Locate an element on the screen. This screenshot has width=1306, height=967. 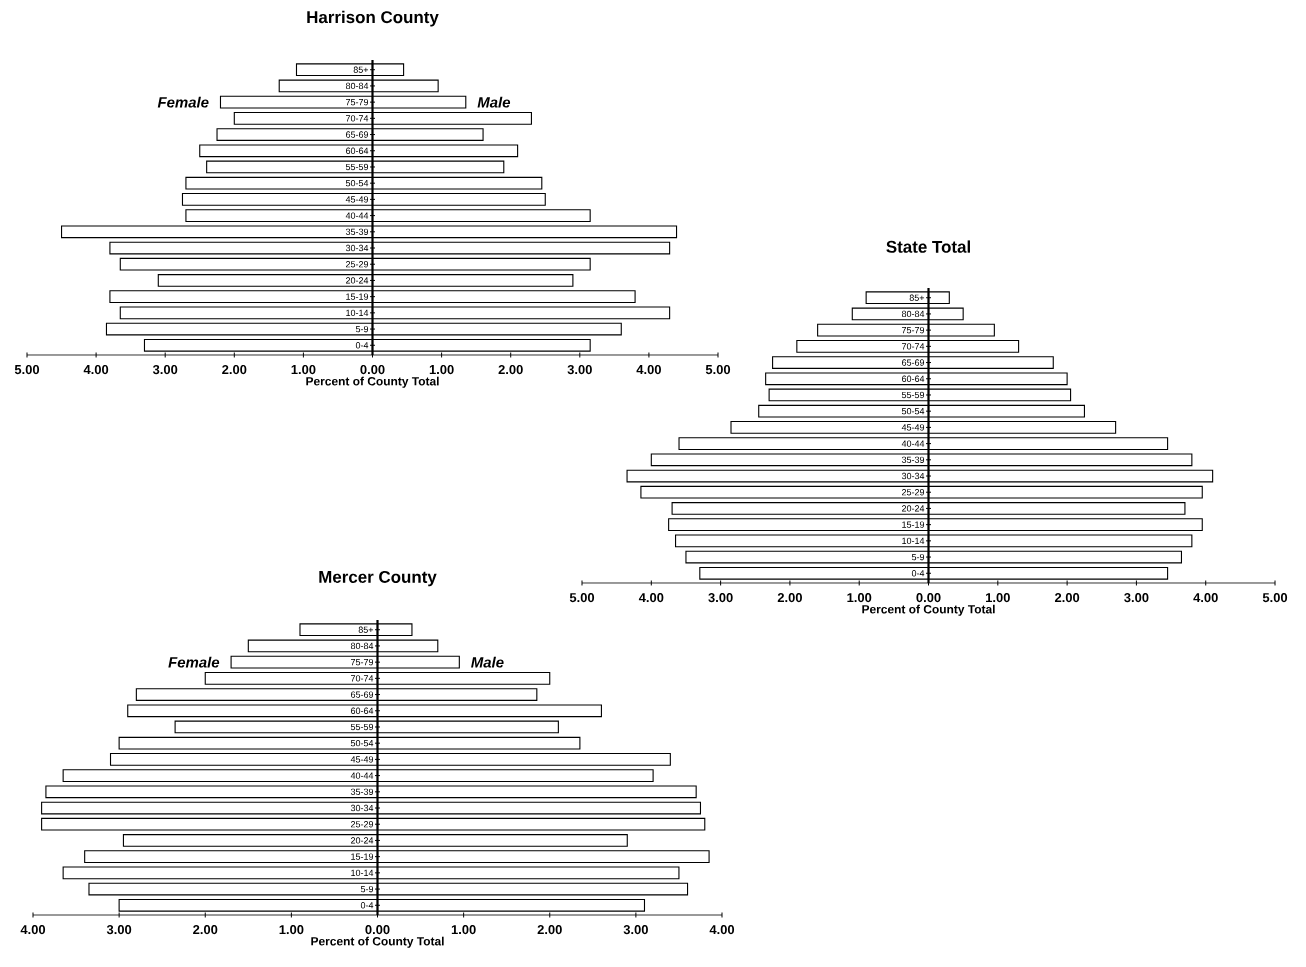
chart-title: Mercer County is located at coordinates (378, 578).